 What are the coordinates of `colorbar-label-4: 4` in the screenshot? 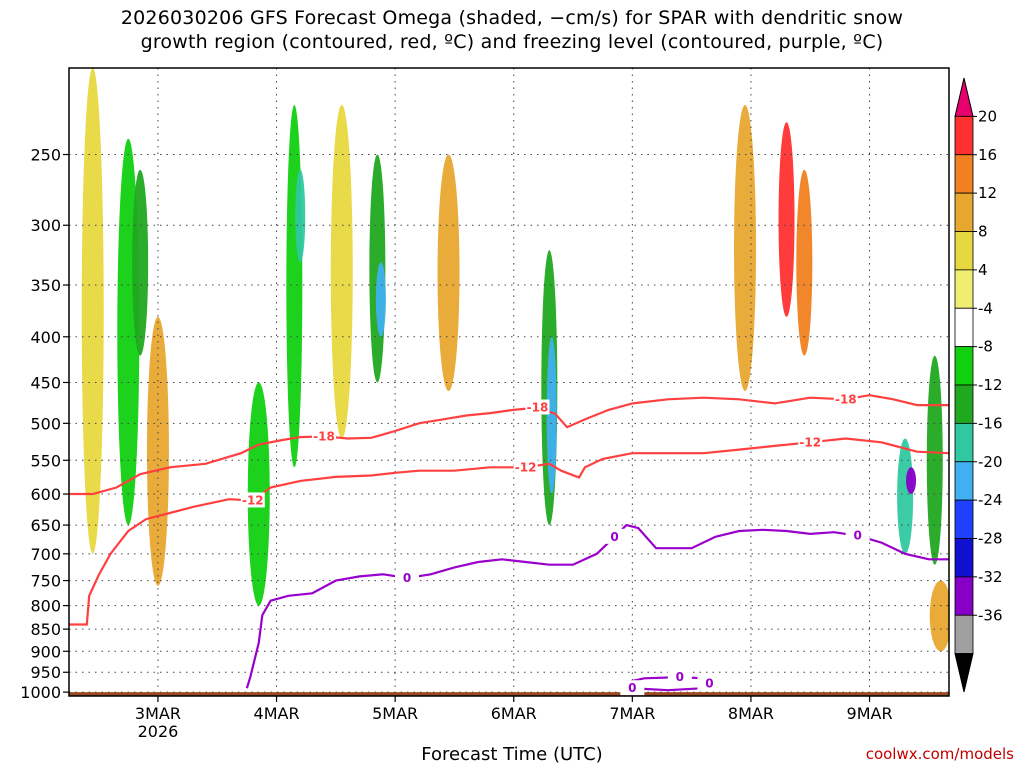 It's located at (983, 270).